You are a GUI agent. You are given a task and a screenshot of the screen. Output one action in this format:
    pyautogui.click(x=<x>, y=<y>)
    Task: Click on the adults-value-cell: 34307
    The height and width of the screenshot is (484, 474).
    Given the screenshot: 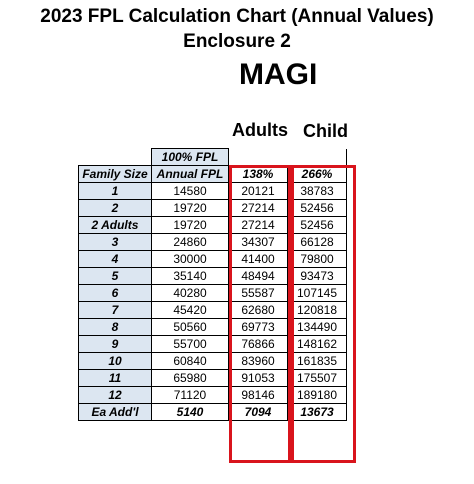 What is the action you would take?
    pyautogui.click(x=258, y=242)
    